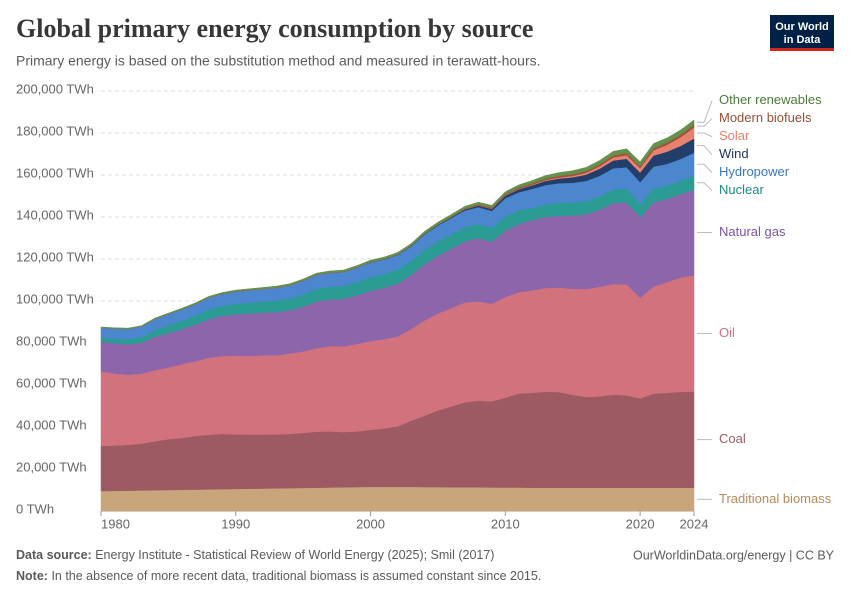 Image resolution: width=850 pixels, height=600 pixels. Describe the element at coordinates (694, 523) in the screenshot. I see `x-tick-label: 2024` at that location.